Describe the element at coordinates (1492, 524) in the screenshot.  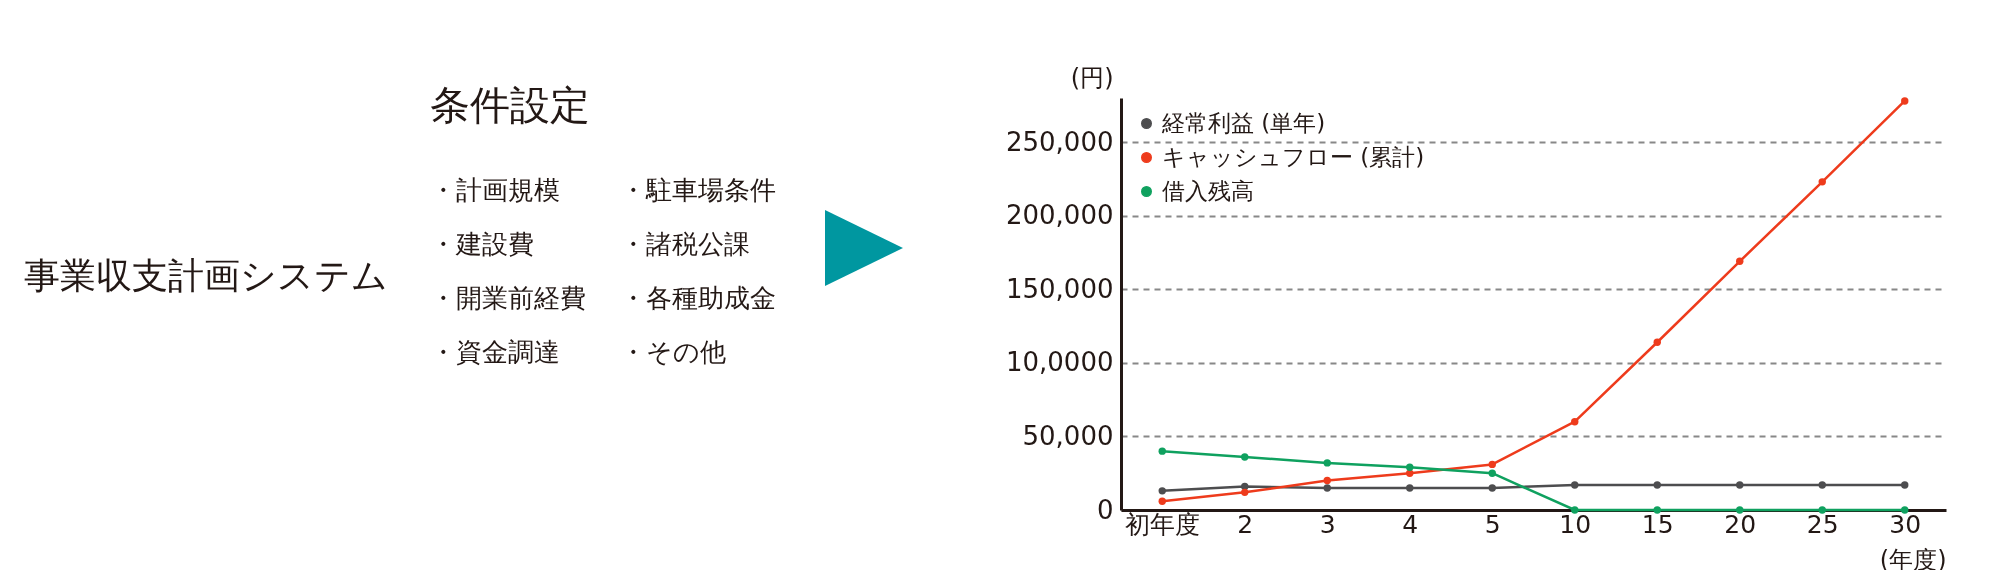
I see `x-tick-label: 5` at that location.